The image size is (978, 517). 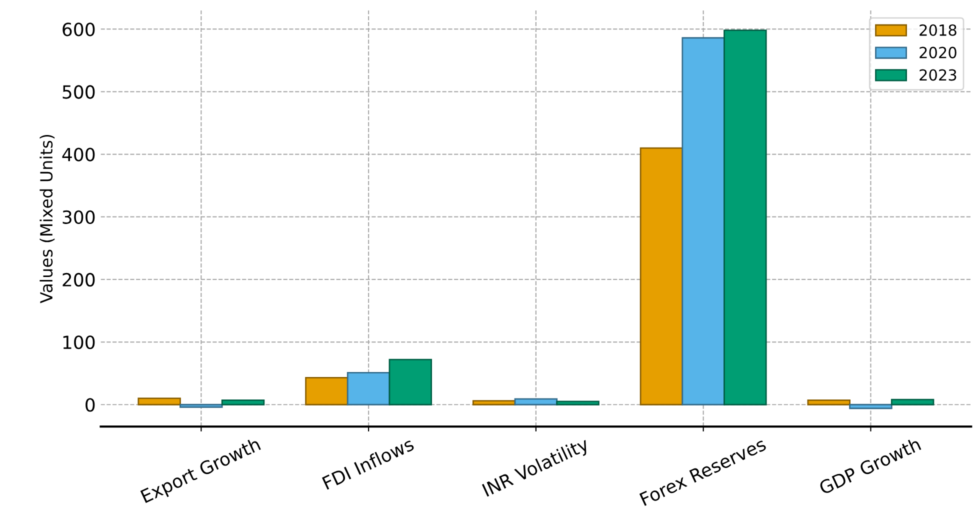 I want to click on y-tick-label: 300, so click(x=78, y=217).